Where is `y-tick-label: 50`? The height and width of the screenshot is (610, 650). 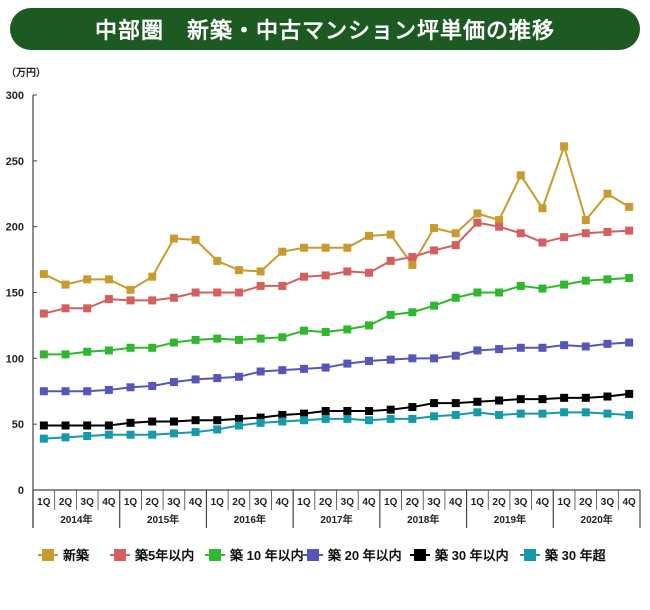 y-tick-label: 50 is located at coordinates (18, 425).